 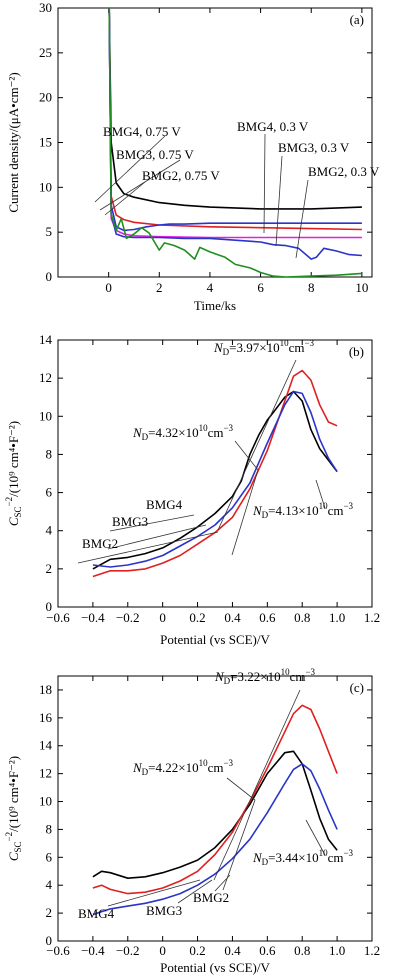 What do you see at coordinates (344, 171) in the screenshot?
I see `annotation-label: BMG2, 0.3 V` at bounding box center [344, 171].